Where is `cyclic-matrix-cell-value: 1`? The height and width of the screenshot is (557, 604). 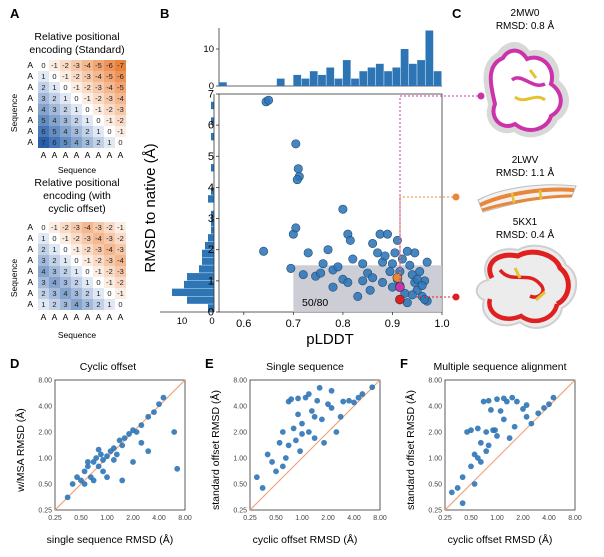
cyclic-matrix-cell-value: 1 is located at coordinates (65, 260).